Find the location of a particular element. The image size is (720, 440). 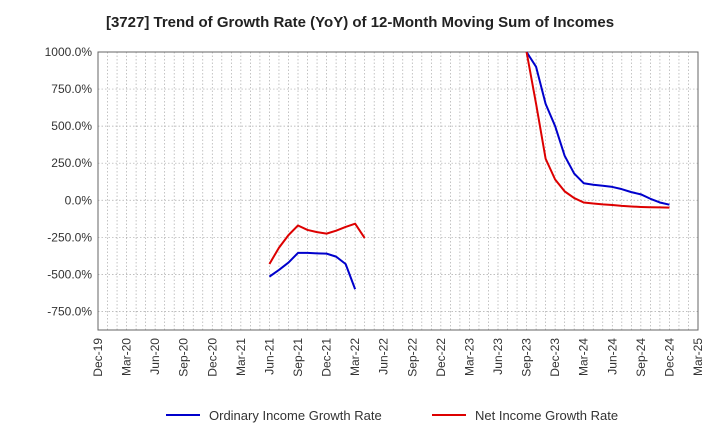

x-tick-label: Mar-20 is located at coordinates (127, 357).